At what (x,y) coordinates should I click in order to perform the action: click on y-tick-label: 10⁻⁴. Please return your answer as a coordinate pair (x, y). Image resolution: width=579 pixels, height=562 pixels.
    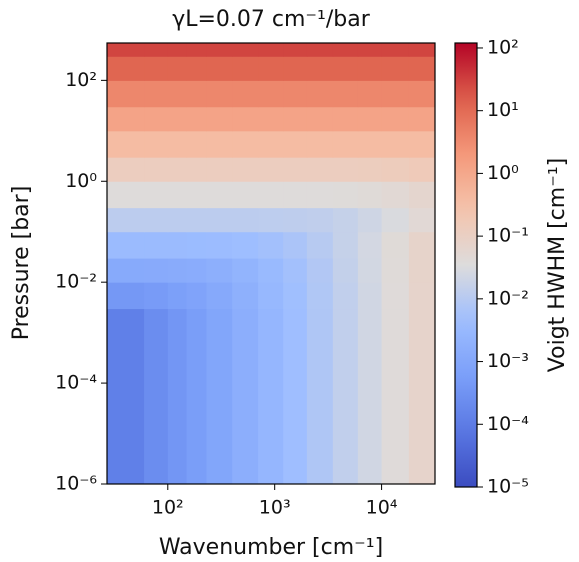
    Looking at the image, I should click on (76, 383).